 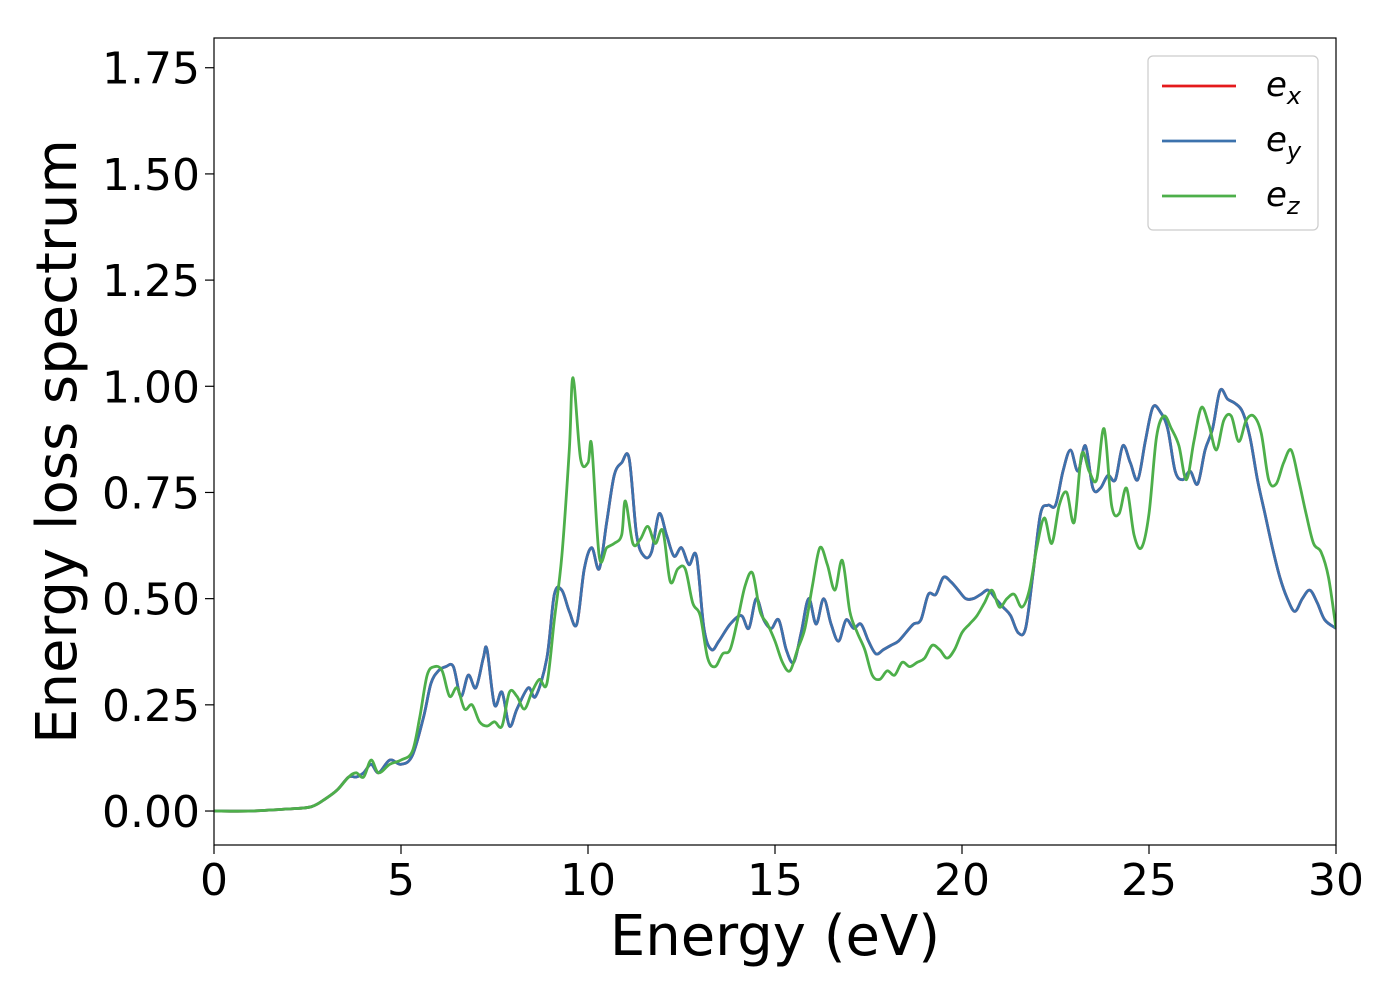 What do you see at coordinates (214, 880) in the screenshot?
I see `x-tick-label: 0` at bounding box center [214, 880].